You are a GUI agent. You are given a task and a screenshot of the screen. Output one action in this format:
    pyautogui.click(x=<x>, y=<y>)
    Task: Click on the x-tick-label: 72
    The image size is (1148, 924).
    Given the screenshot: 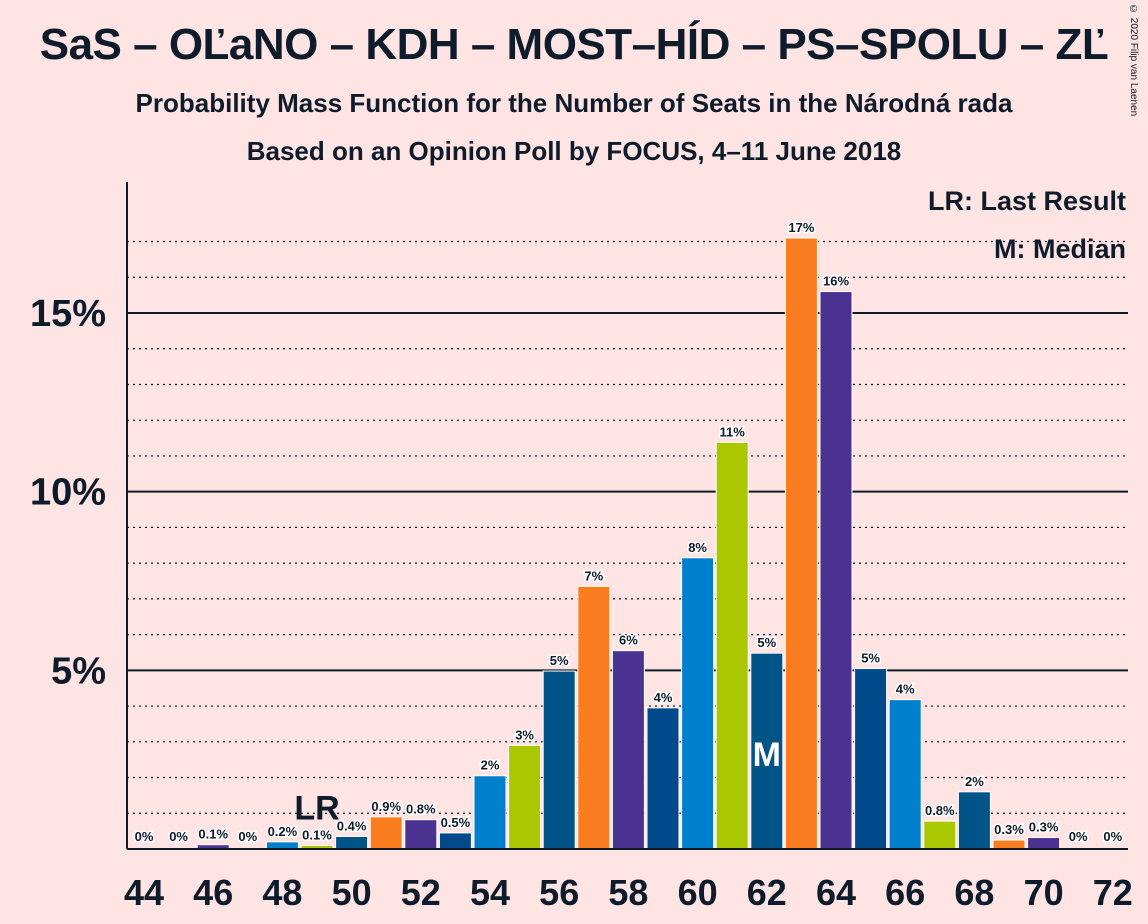 What is the action you would take?
    pyautogui.click(x=1113, y=892)
    